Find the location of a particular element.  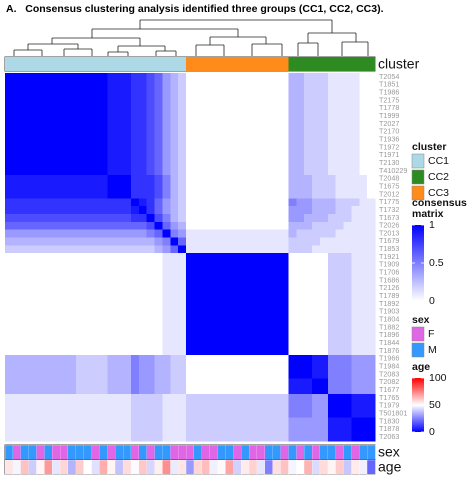

row-label: T1677 is located at coordinates (389, 389).